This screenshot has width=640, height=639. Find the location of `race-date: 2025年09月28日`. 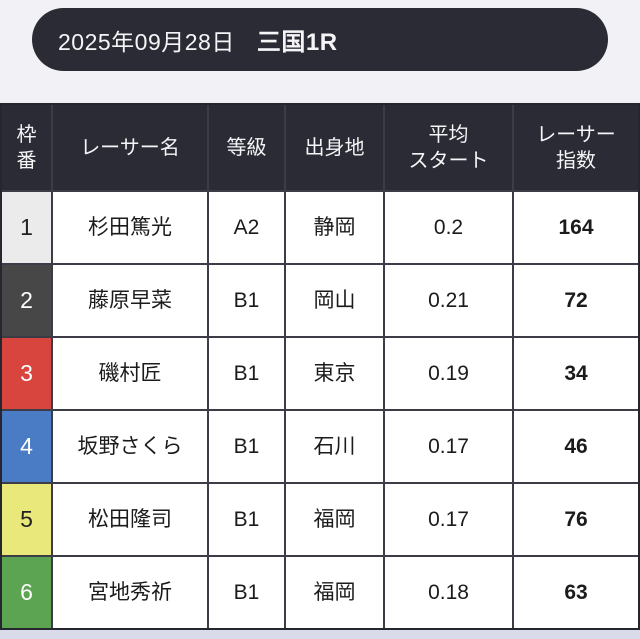

race-date: 2025年09月28日 is located at coordinates (146, 41).